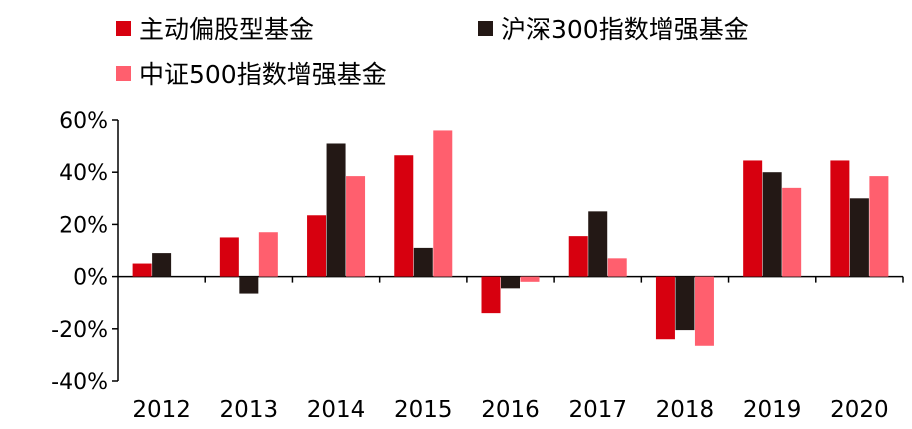 The image size is (912, 429). What do you see at coordinates (79, 330) in the screenshot?
I see `y-tick-label: -20%` at bounding box center [79, 330].